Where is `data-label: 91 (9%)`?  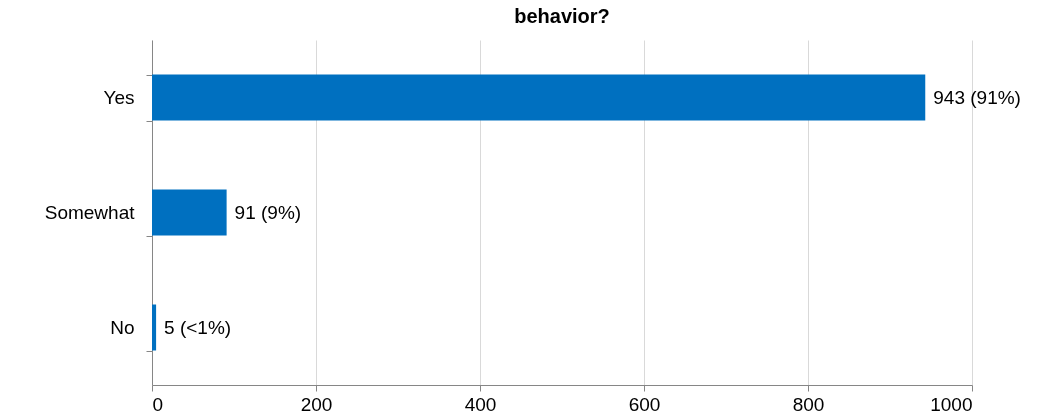
data-label: 91 (9%) is located at coordinates (268, 212).